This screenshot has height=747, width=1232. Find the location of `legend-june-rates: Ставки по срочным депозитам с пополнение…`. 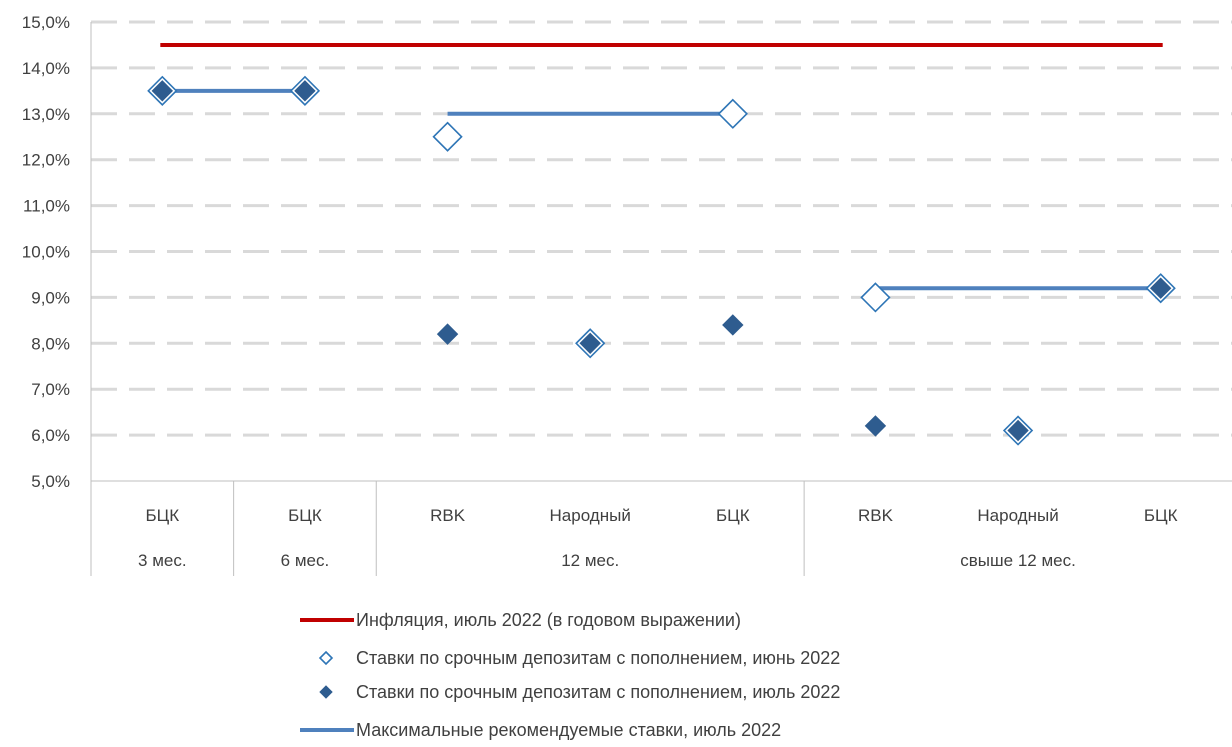

legend-june-rates: Ставки по срочным депозитам с пополнение… is located at coordinates (579, 658).